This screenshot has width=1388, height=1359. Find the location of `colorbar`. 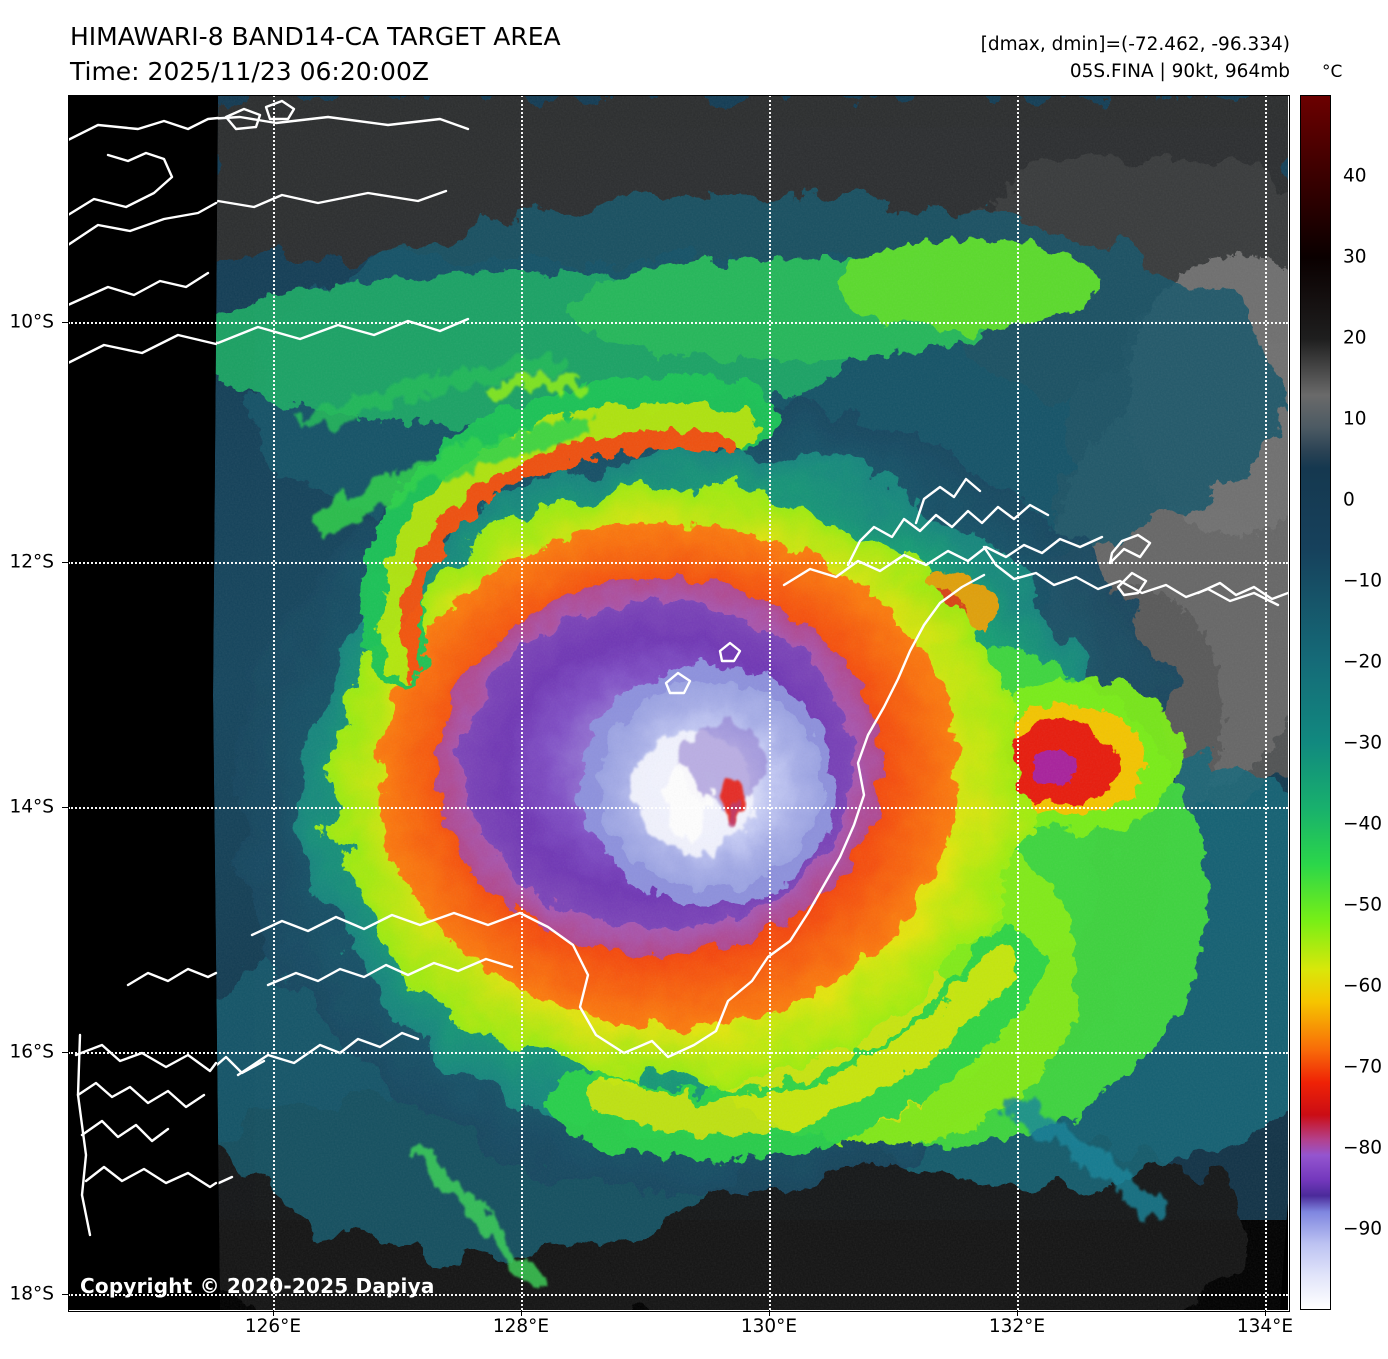

colorbar is located at coordinates (1315, 702).